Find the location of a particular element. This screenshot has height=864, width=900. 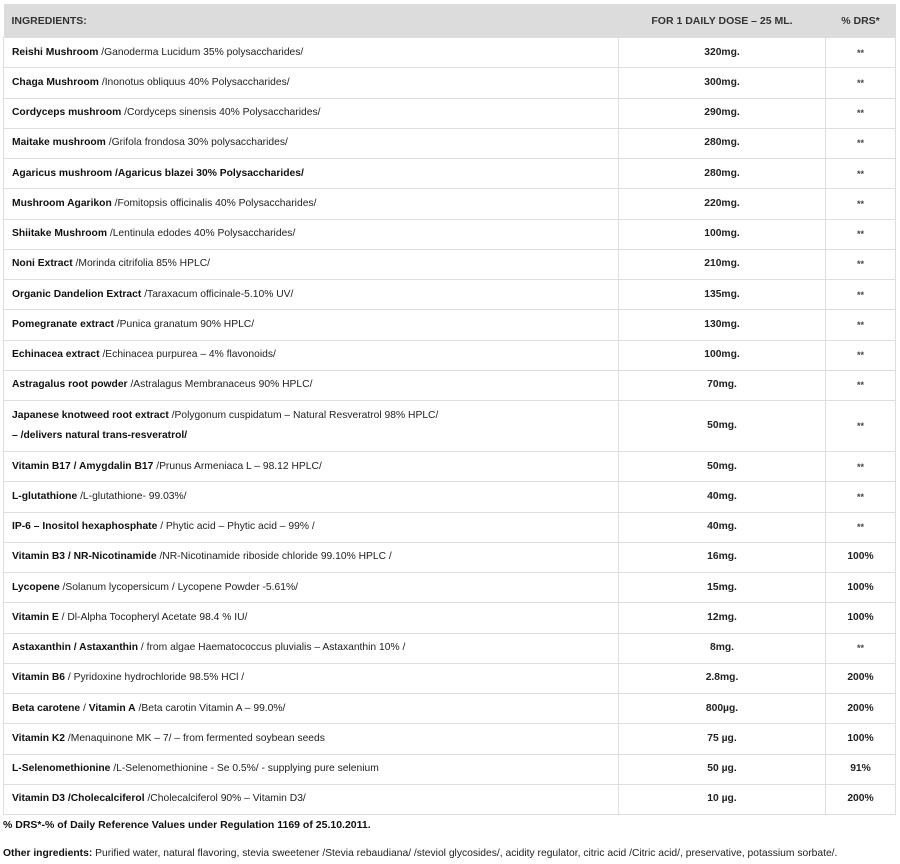

dose-cell: 15mg. is located at coordinates (722, 587).